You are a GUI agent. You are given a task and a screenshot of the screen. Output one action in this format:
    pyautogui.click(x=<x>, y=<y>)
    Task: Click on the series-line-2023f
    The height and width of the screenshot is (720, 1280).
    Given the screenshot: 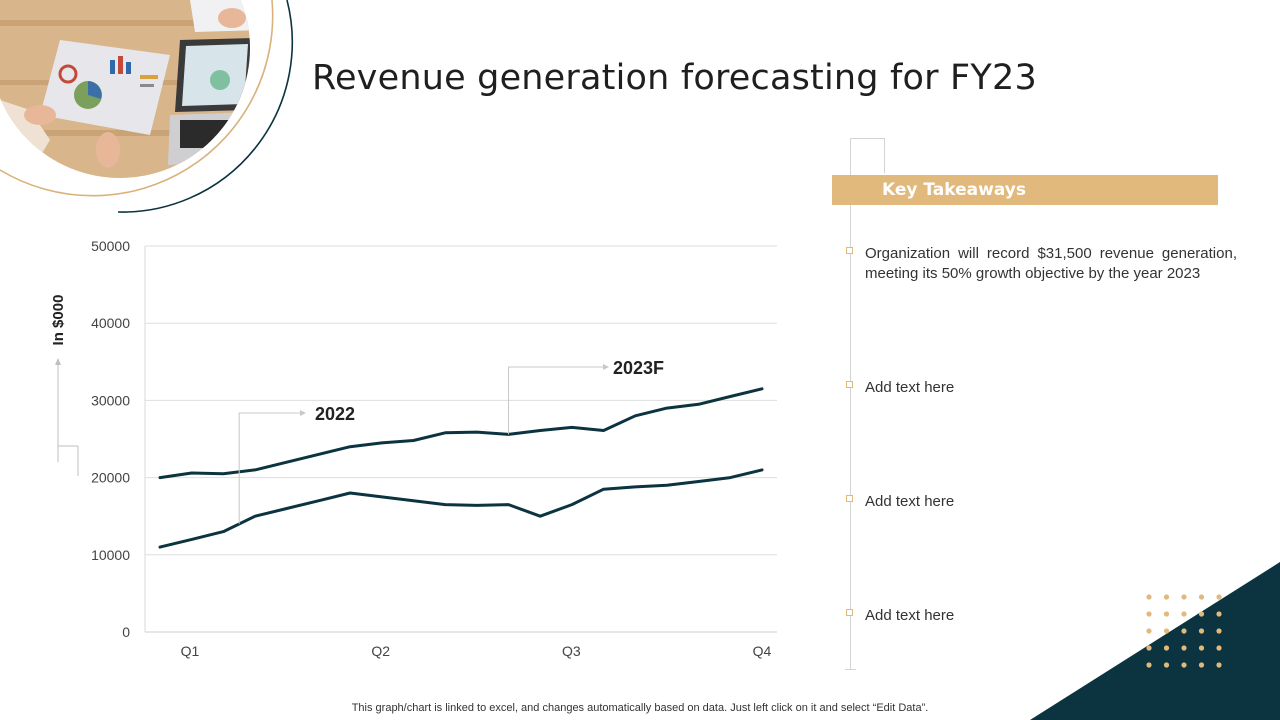 What is the action you would take?
    pyautogui.click(x=461, y=433)
    